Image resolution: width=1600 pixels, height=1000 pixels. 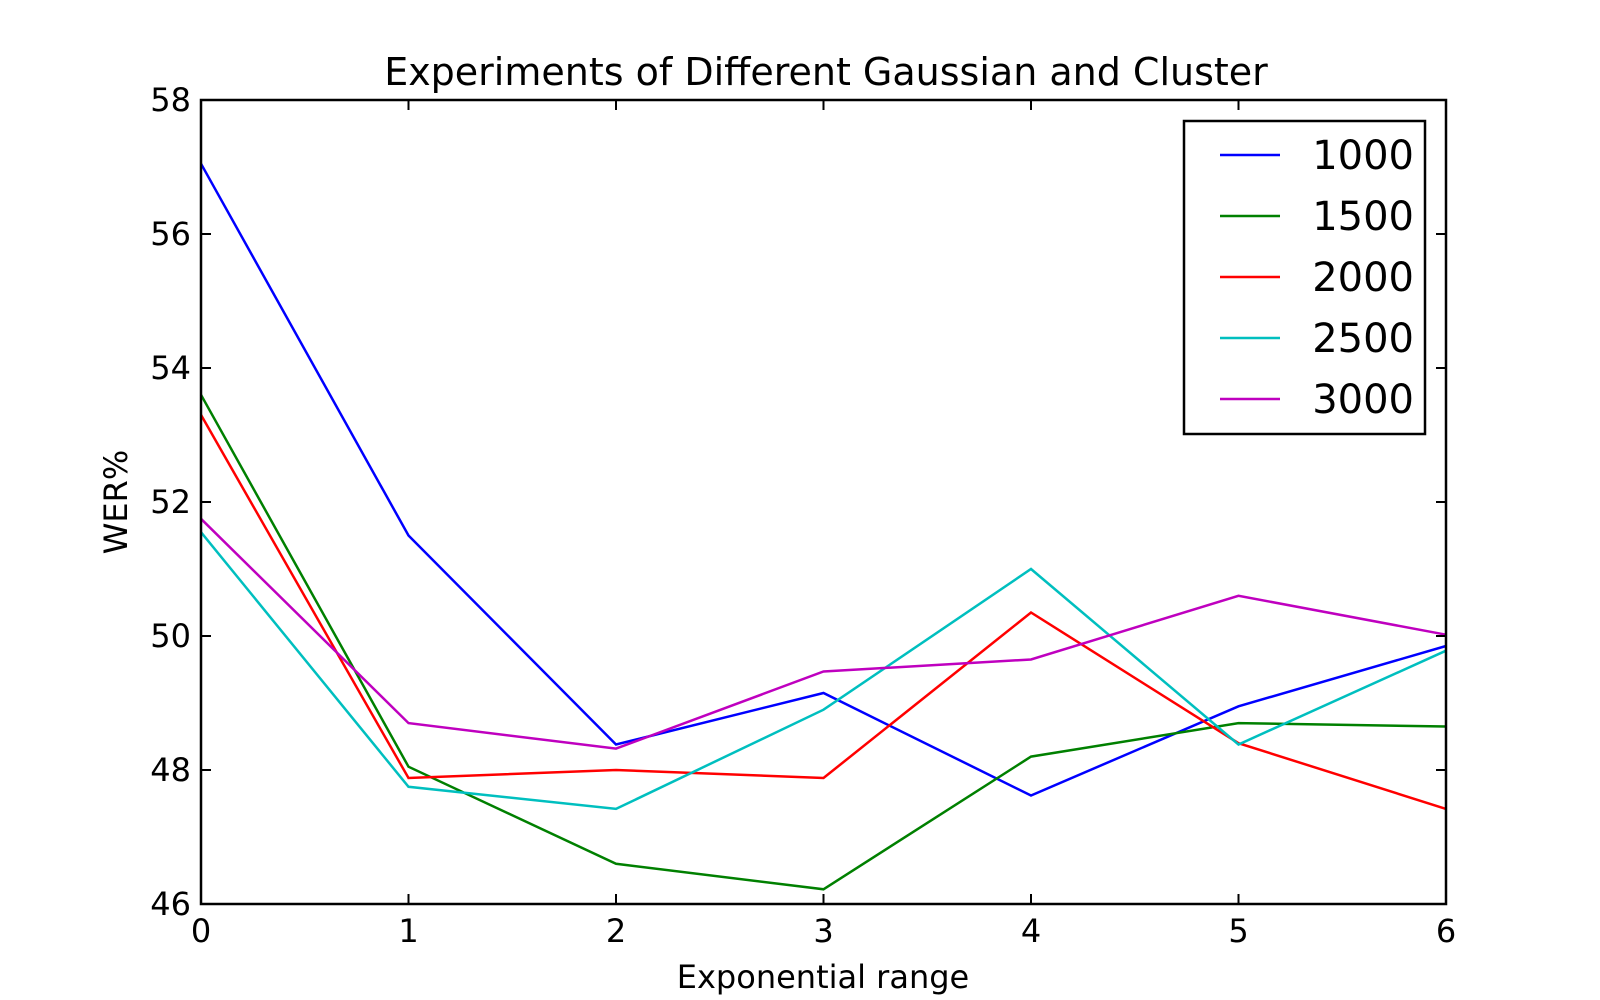 What do you see at coordinates (170, 502) in the screenshot?
I see `y-tick-label: 52` at bounding box center [170, 502].